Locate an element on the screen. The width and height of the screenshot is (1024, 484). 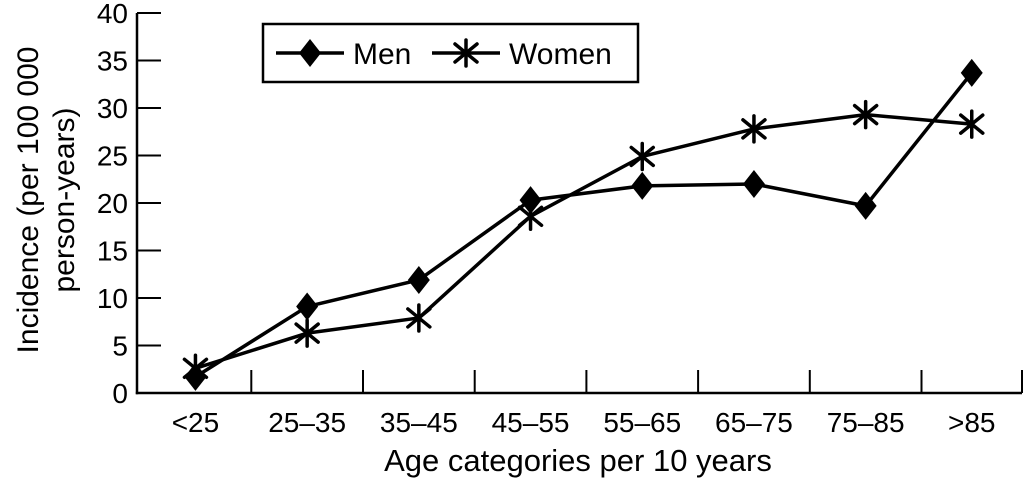
x-axis-title: Age categories per 10 years is located at coordinates (578, 460).